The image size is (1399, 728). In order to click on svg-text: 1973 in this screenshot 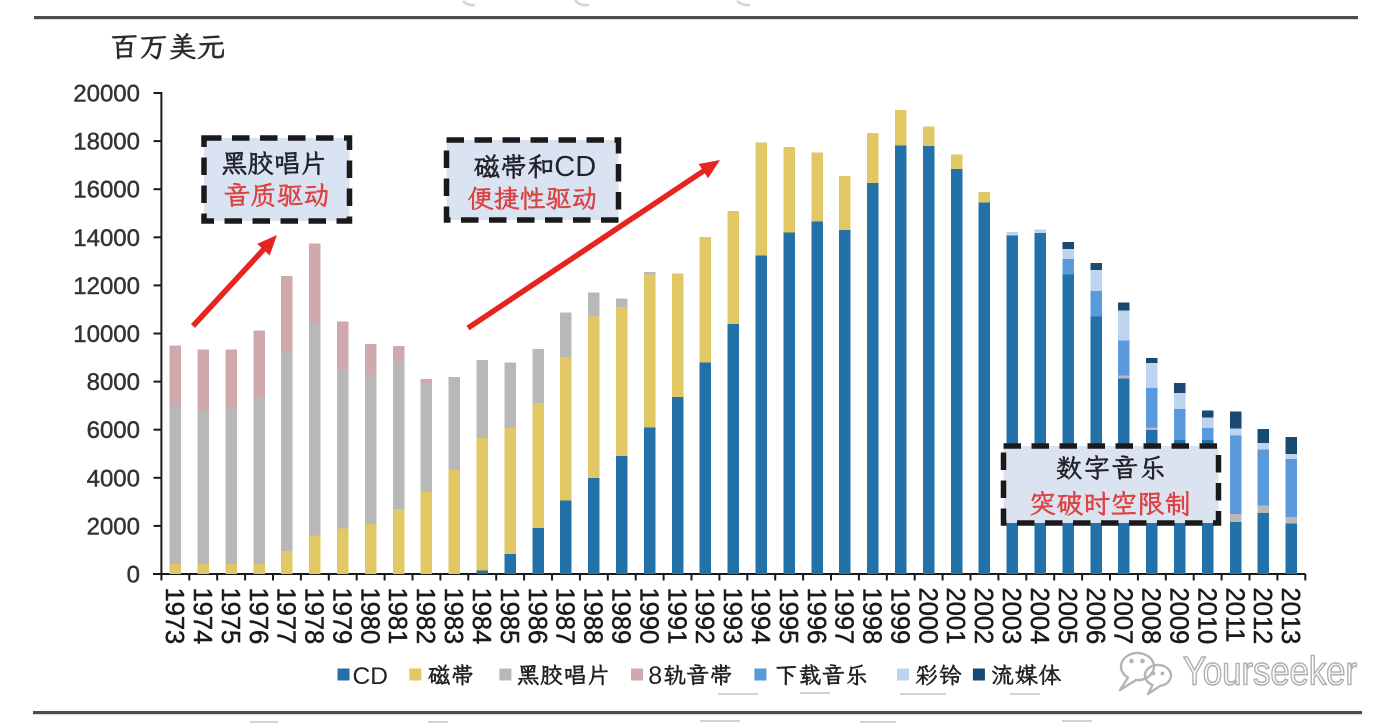, I will do `click(174, 616)`.